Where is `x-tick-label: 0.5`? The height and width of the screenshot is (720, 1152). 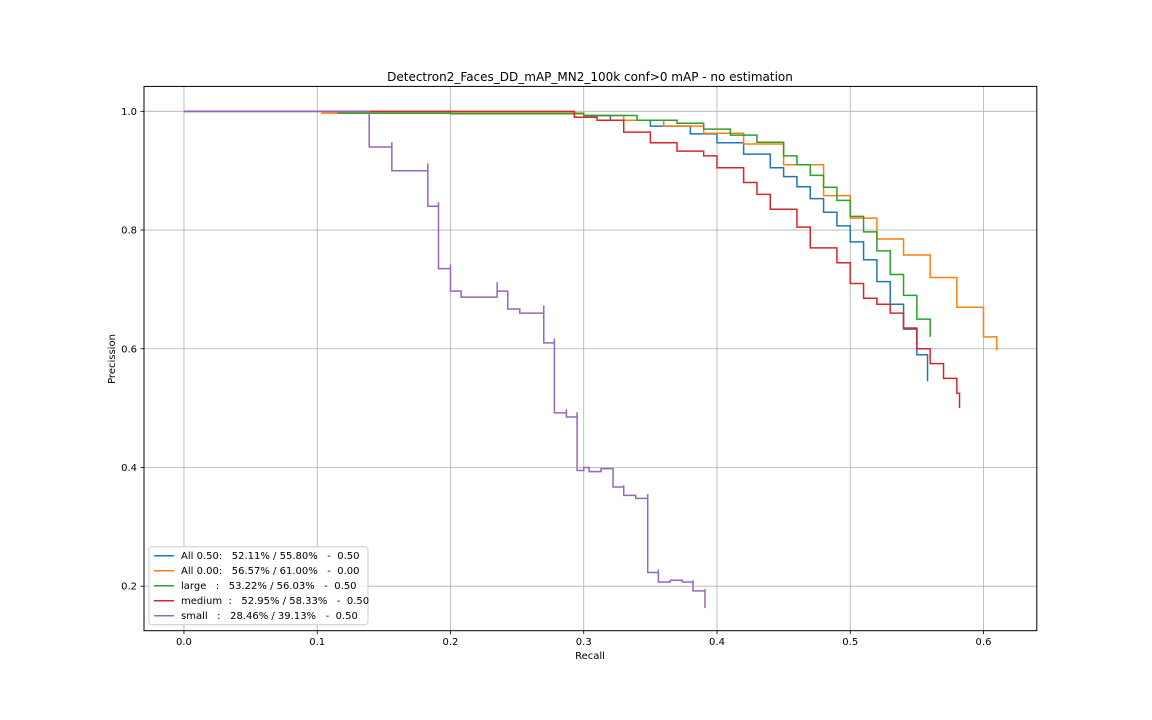 x-tick-label: 0.5 is located at coordinates (850, 642).